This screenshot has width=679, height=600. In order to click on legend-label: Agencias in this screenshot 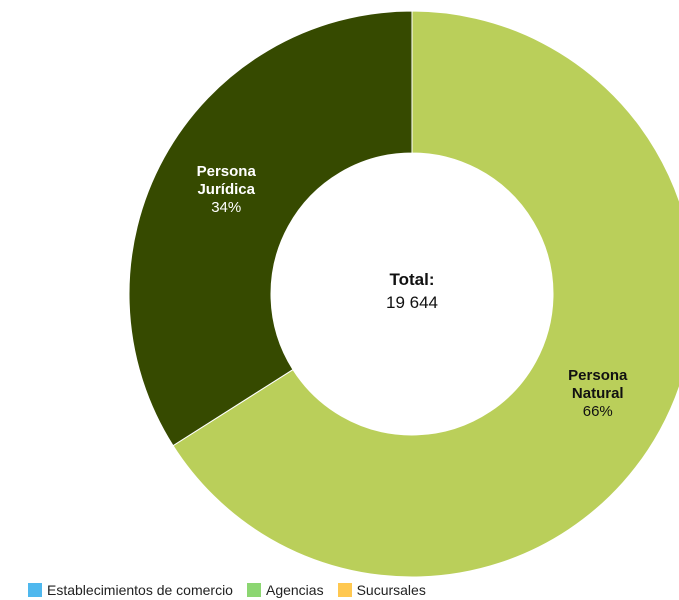, I will do `click(294, 590)`.